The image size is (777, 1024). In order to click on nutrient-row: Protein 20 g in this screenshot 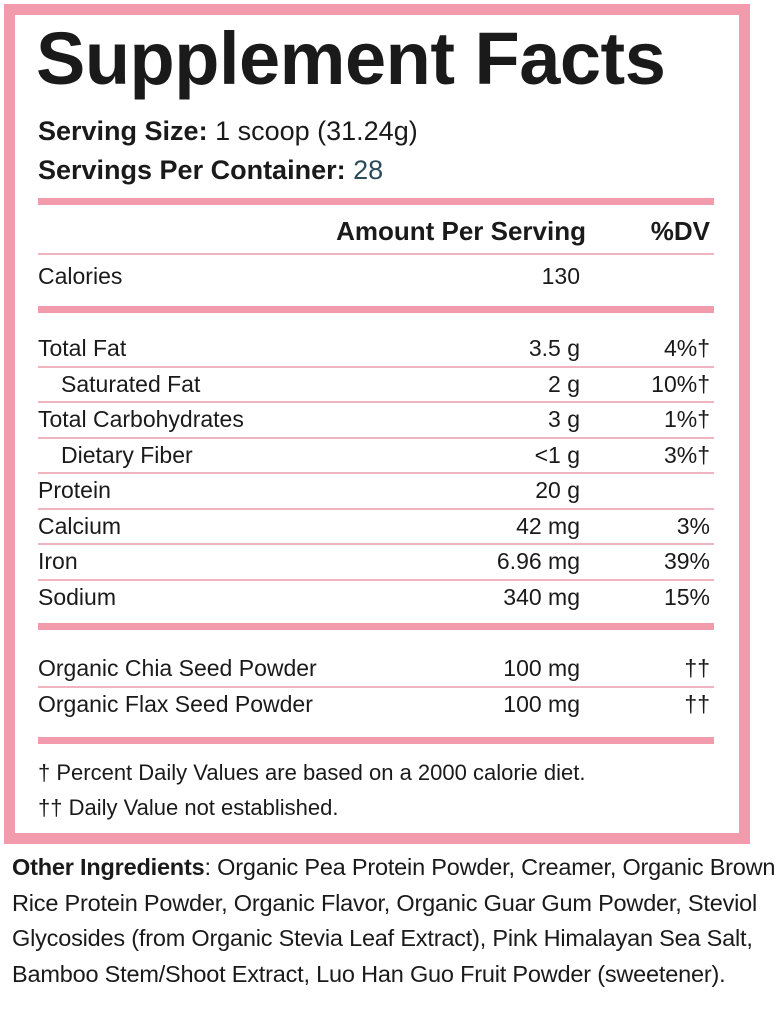, I will do `click(376, 490)`.